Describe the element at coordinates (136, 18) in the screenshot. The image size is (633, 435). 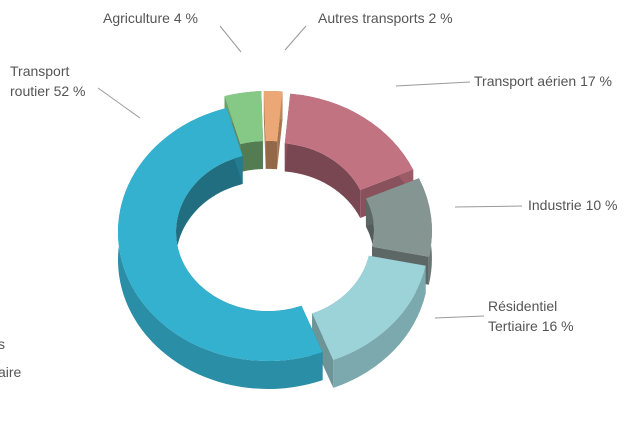
I see `label-name: Agriculture` at that location.